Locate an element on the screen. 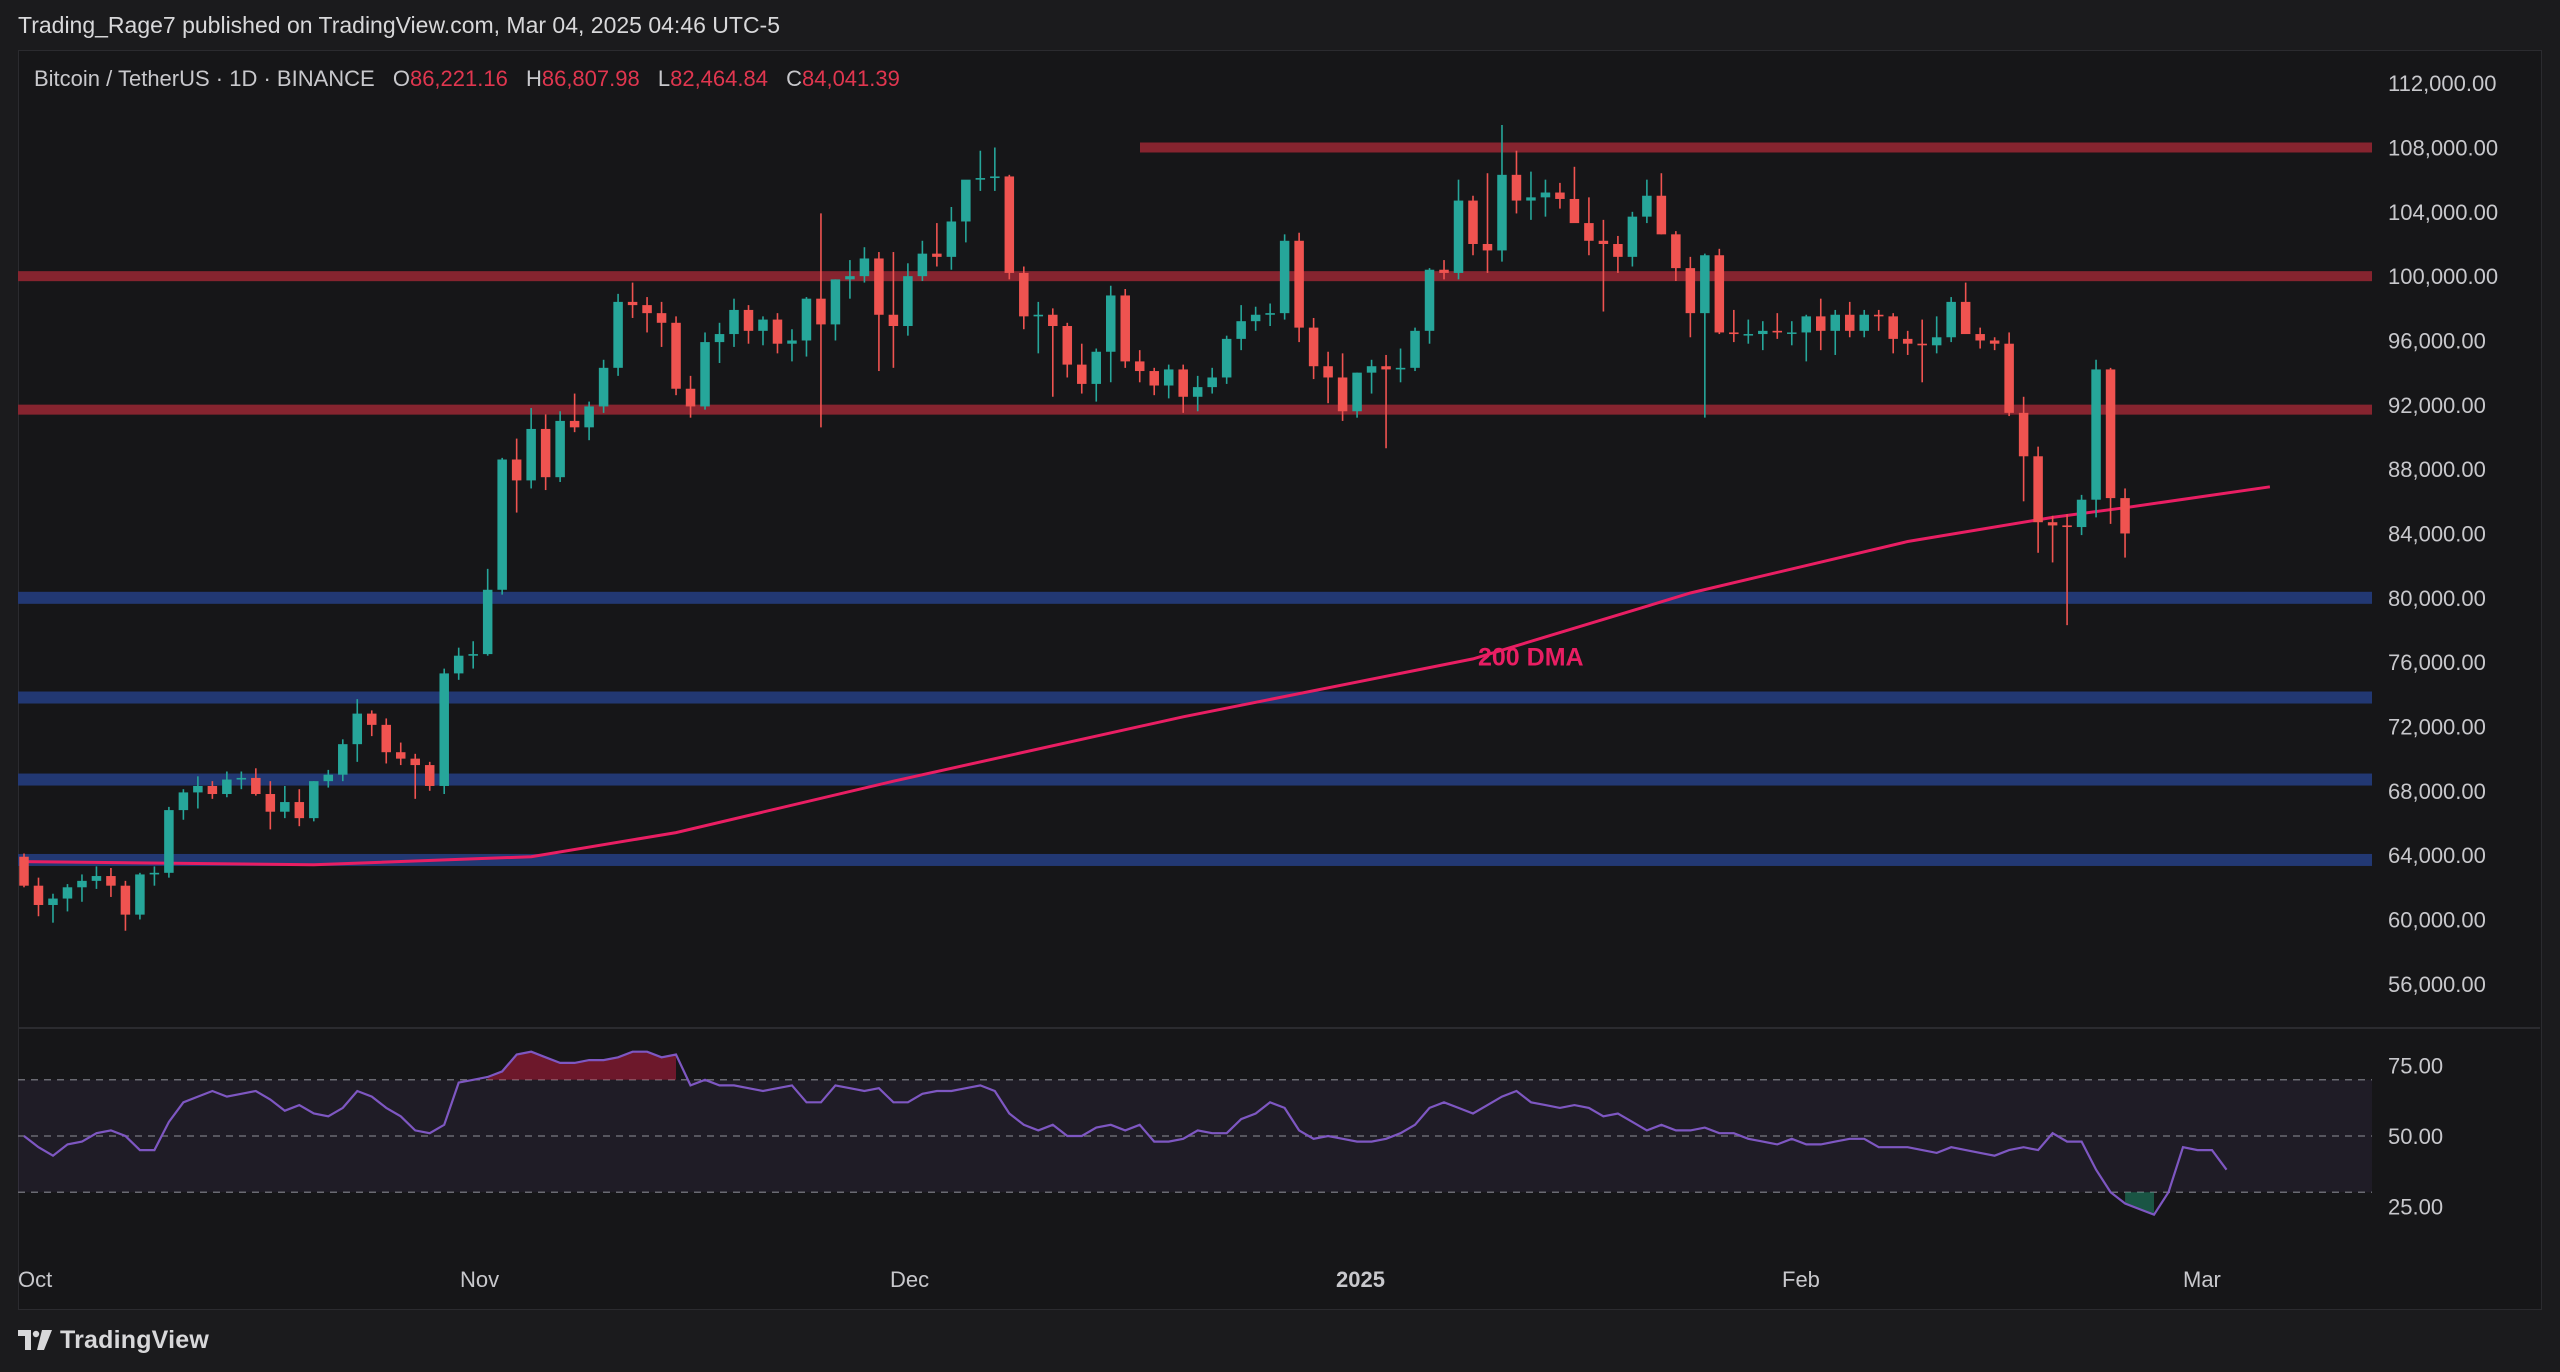  footer: TradingView is located at coordinates (113, 1340).